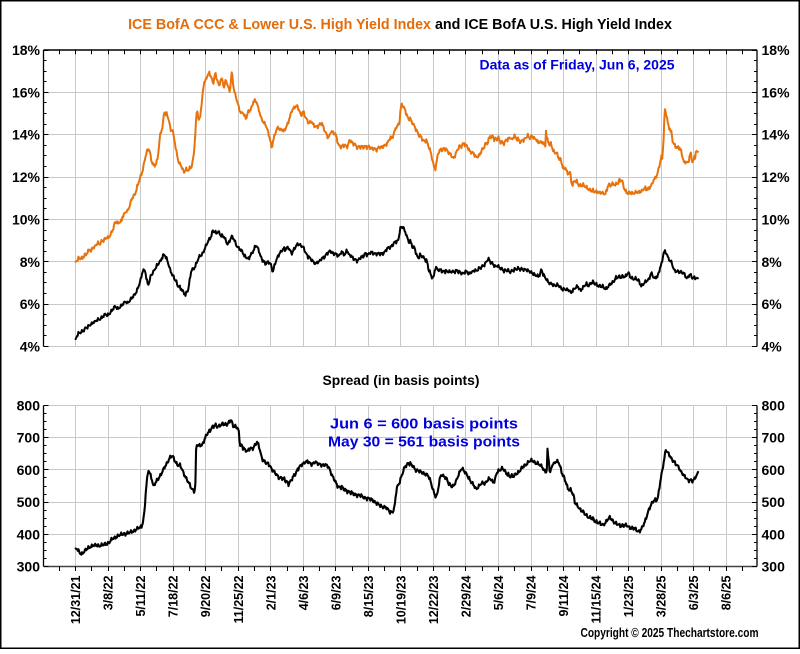 Image resolution: width=800 pixels, height=654 pixels. What do you see at coordinates (662, 596) in the screenshot?
I see `svg-text: 3/28/25` at bounding box center [662, 596].